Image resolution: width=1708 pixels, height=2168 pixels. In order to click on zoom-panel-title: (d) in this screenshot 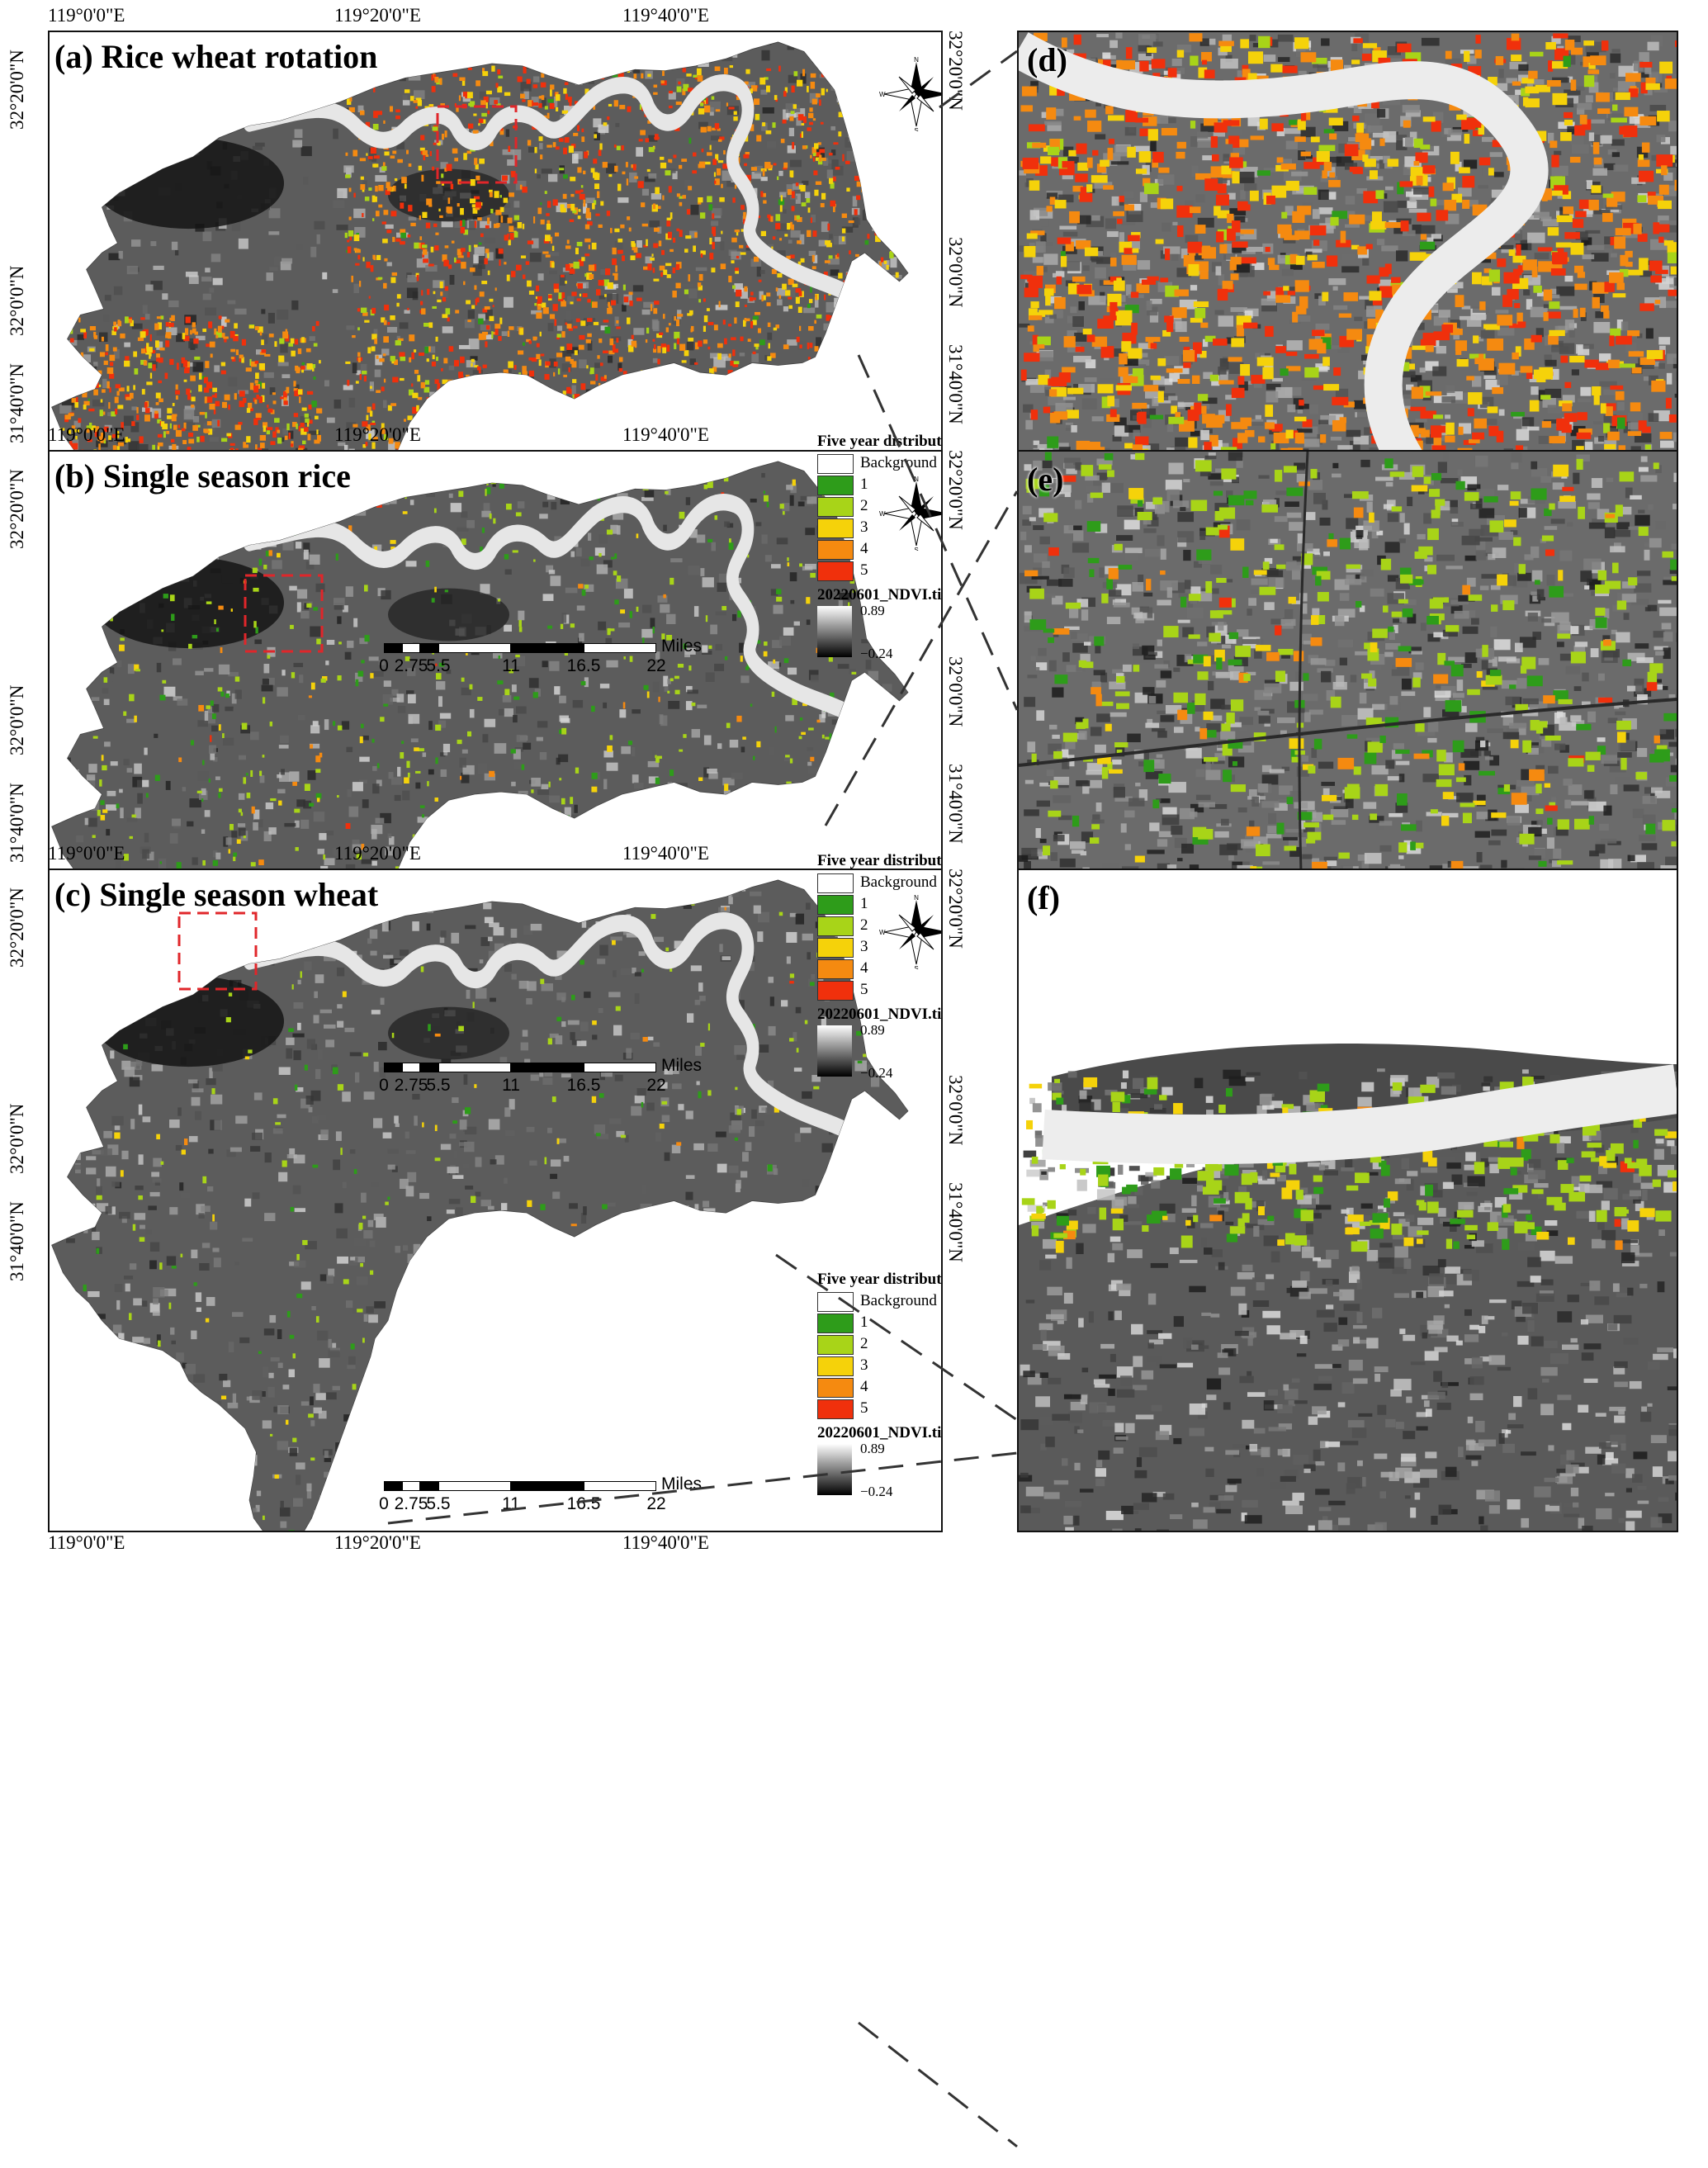, I will do `click(1047, 59)`.